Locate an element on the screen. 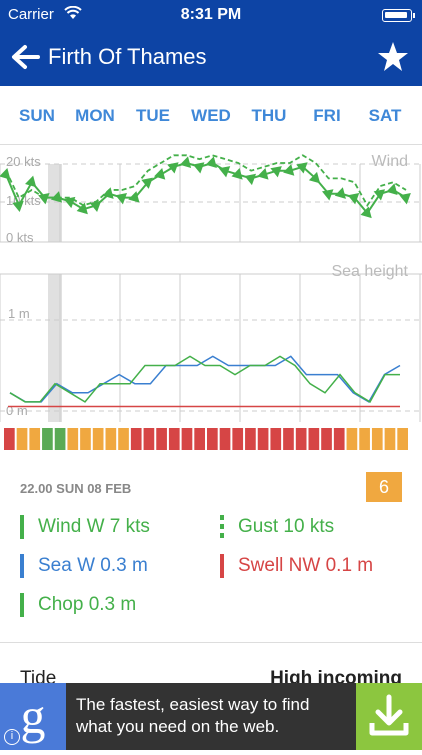 The height and width of the screenshot is (755, 422). tab-fri: FRI is located at coordinates (327, 115).